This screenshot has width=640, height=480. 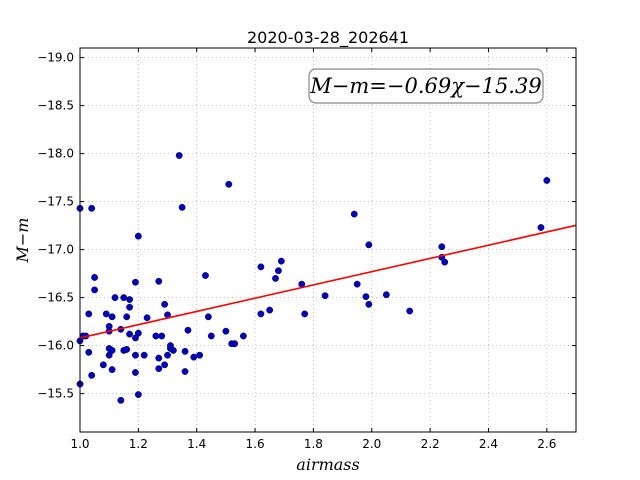 I want to click on x-tick-label: 2.0, so click(x=371, y=444).